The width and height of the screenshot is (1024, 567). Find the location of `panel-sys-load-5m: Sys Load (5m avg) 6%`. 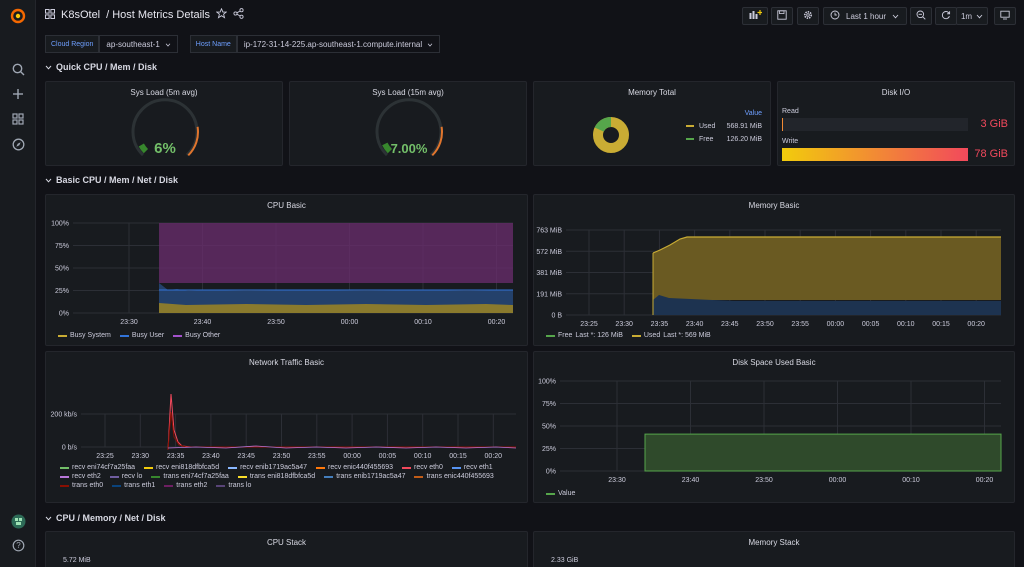

panel-sys-load-5m: Sys Load (5m avg) 6% is located at coordinates (164, 123).